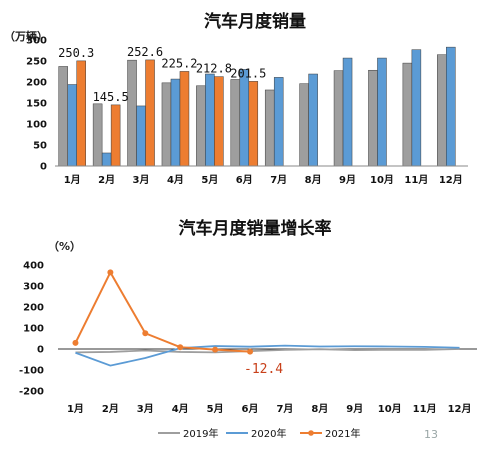 The height and width of the screenshot is (452, 499). Describe the element at coordinates (110, 272) in the screenshot. I see `line-point-2月` at that location.